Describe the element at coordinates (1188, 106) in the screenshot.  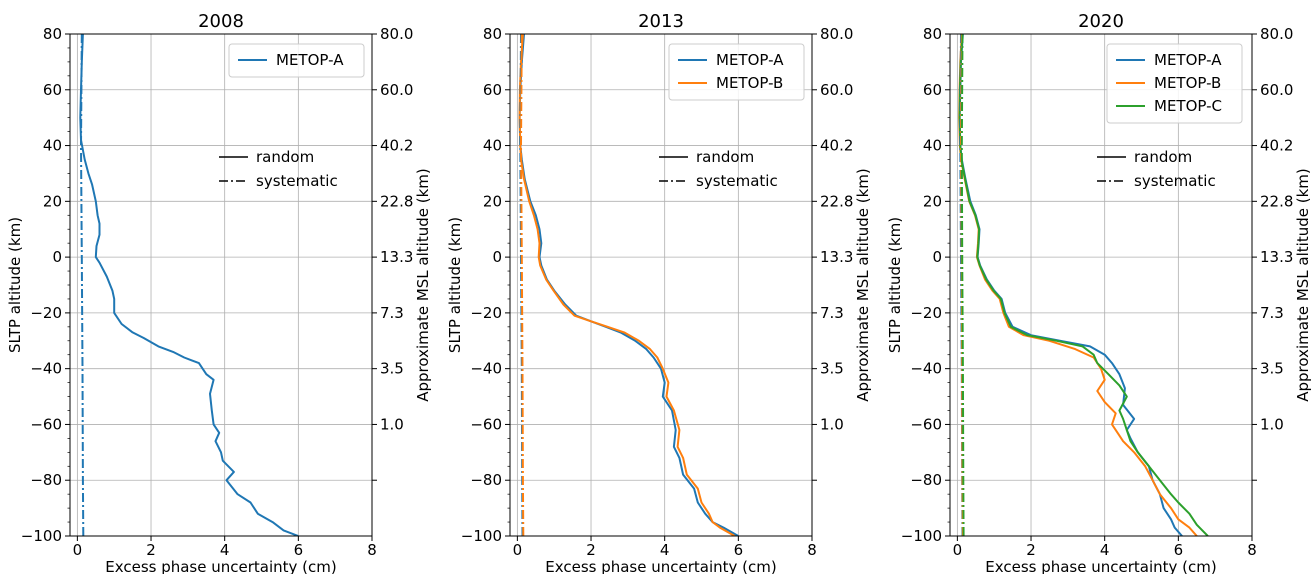
I see `legend-label: METOP-C` at that location.